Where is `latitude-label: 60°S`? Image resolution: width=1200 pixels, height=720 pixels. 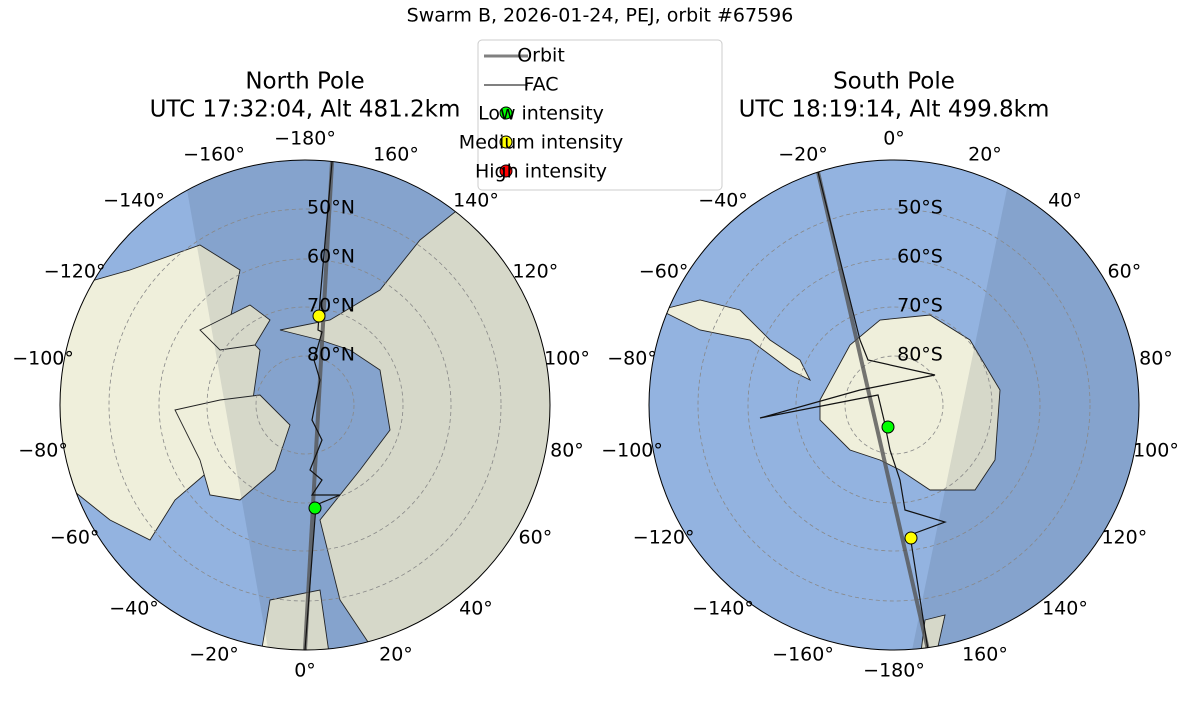
latitude-label: 60°S is located at coordinates (920, 257).